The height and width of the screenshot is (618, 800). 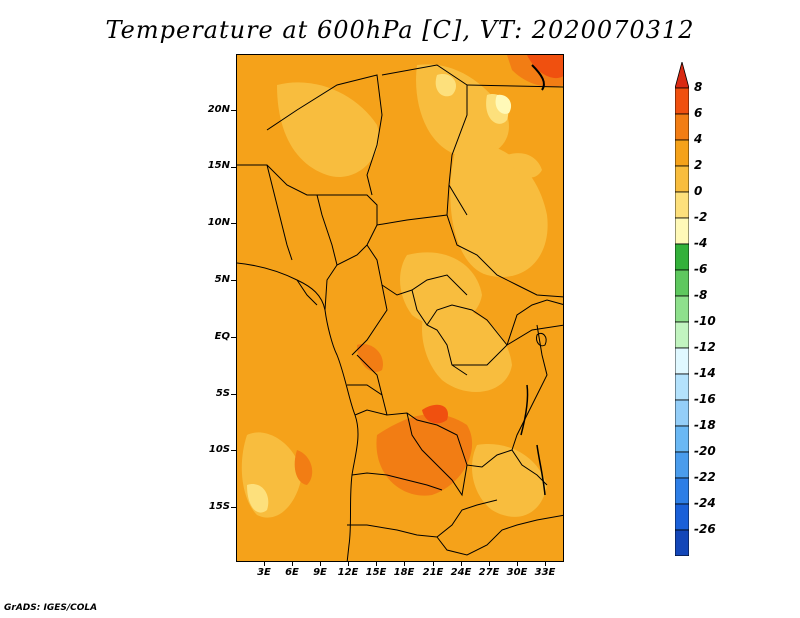 I want to click on colorbar-label: -4, so click(x=701, y=243).